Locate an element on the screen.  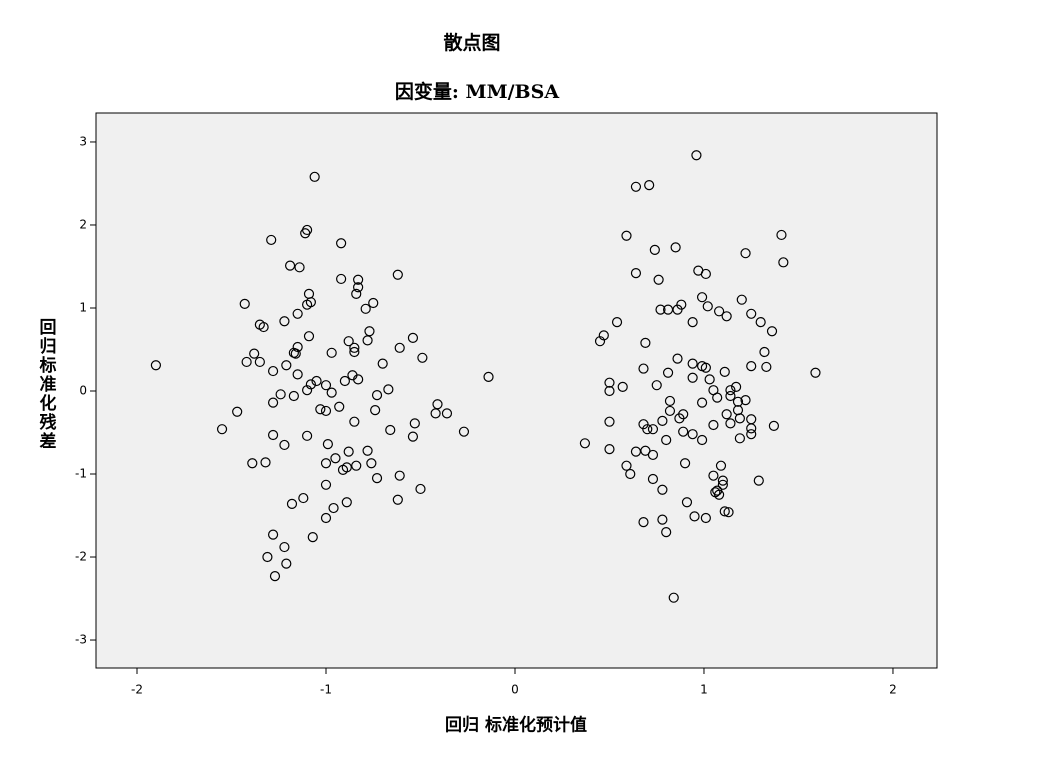
x-tick-label: -2 is located at coordinates (137, 690).